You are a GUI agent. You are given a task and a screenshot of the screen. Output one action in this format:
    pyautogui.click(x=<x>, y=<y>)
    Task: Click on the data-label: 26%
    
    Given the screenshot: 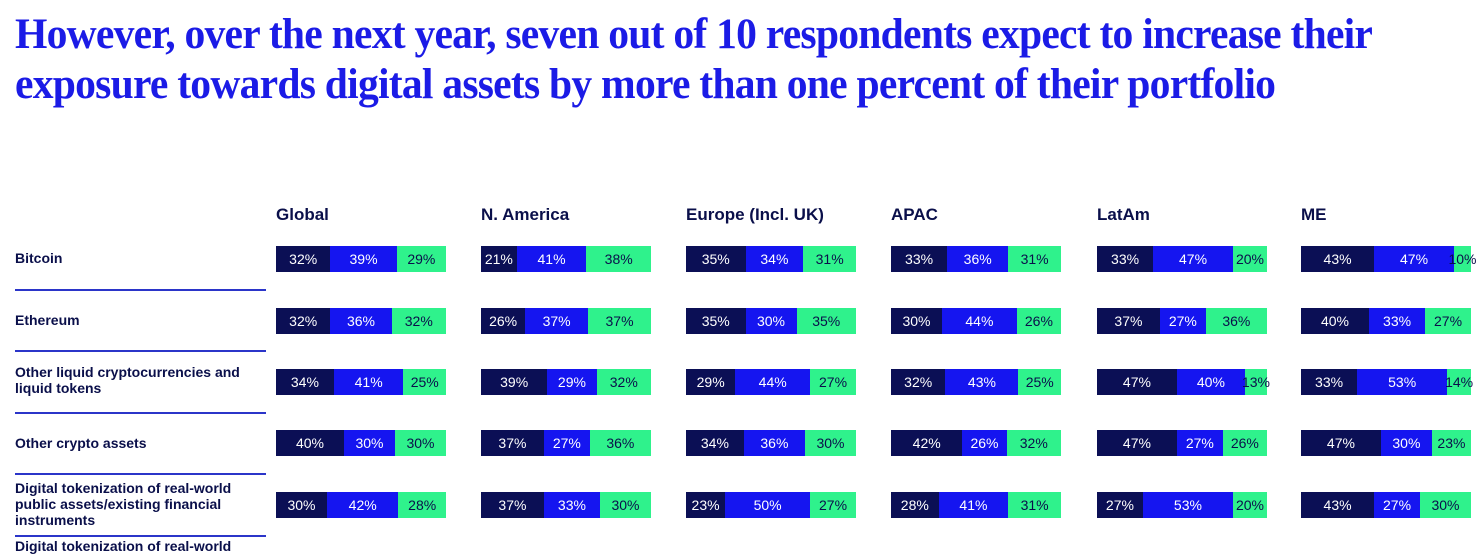 What is the action you would take?
    pyautogui.click(x=984, y=443)
    